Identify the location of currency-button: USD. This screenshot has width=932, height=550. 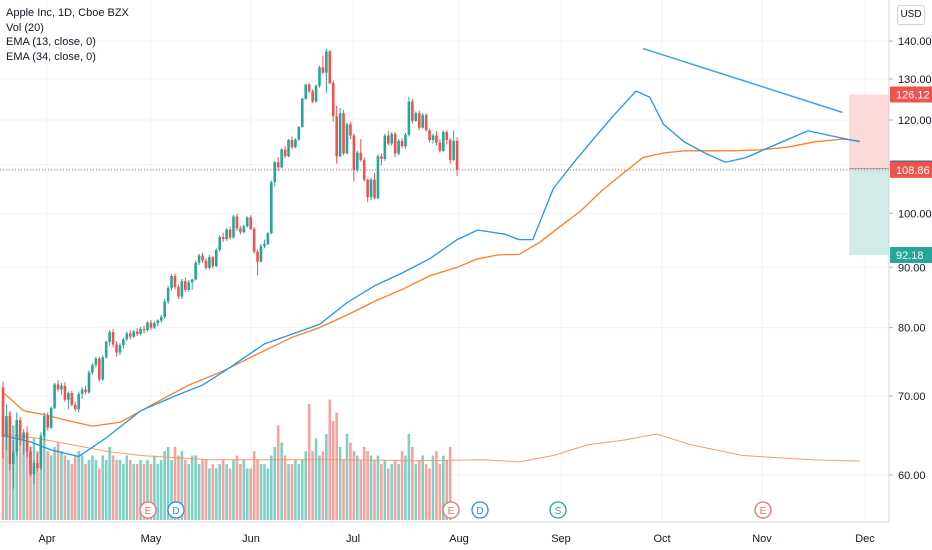
(911, 15).